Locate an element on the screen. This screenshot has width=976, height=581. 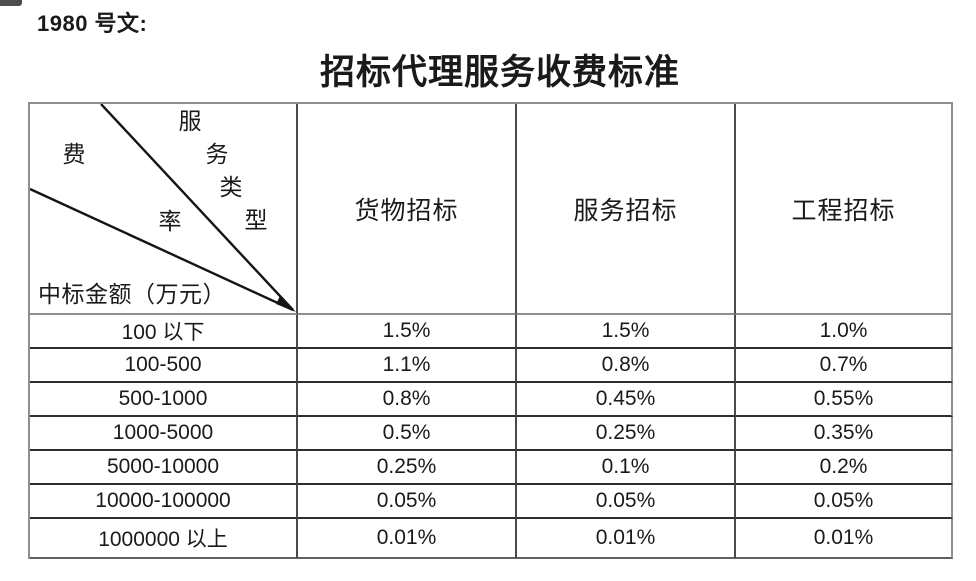
corner-service-type-char: 类 is located at coordinates (231, 187).